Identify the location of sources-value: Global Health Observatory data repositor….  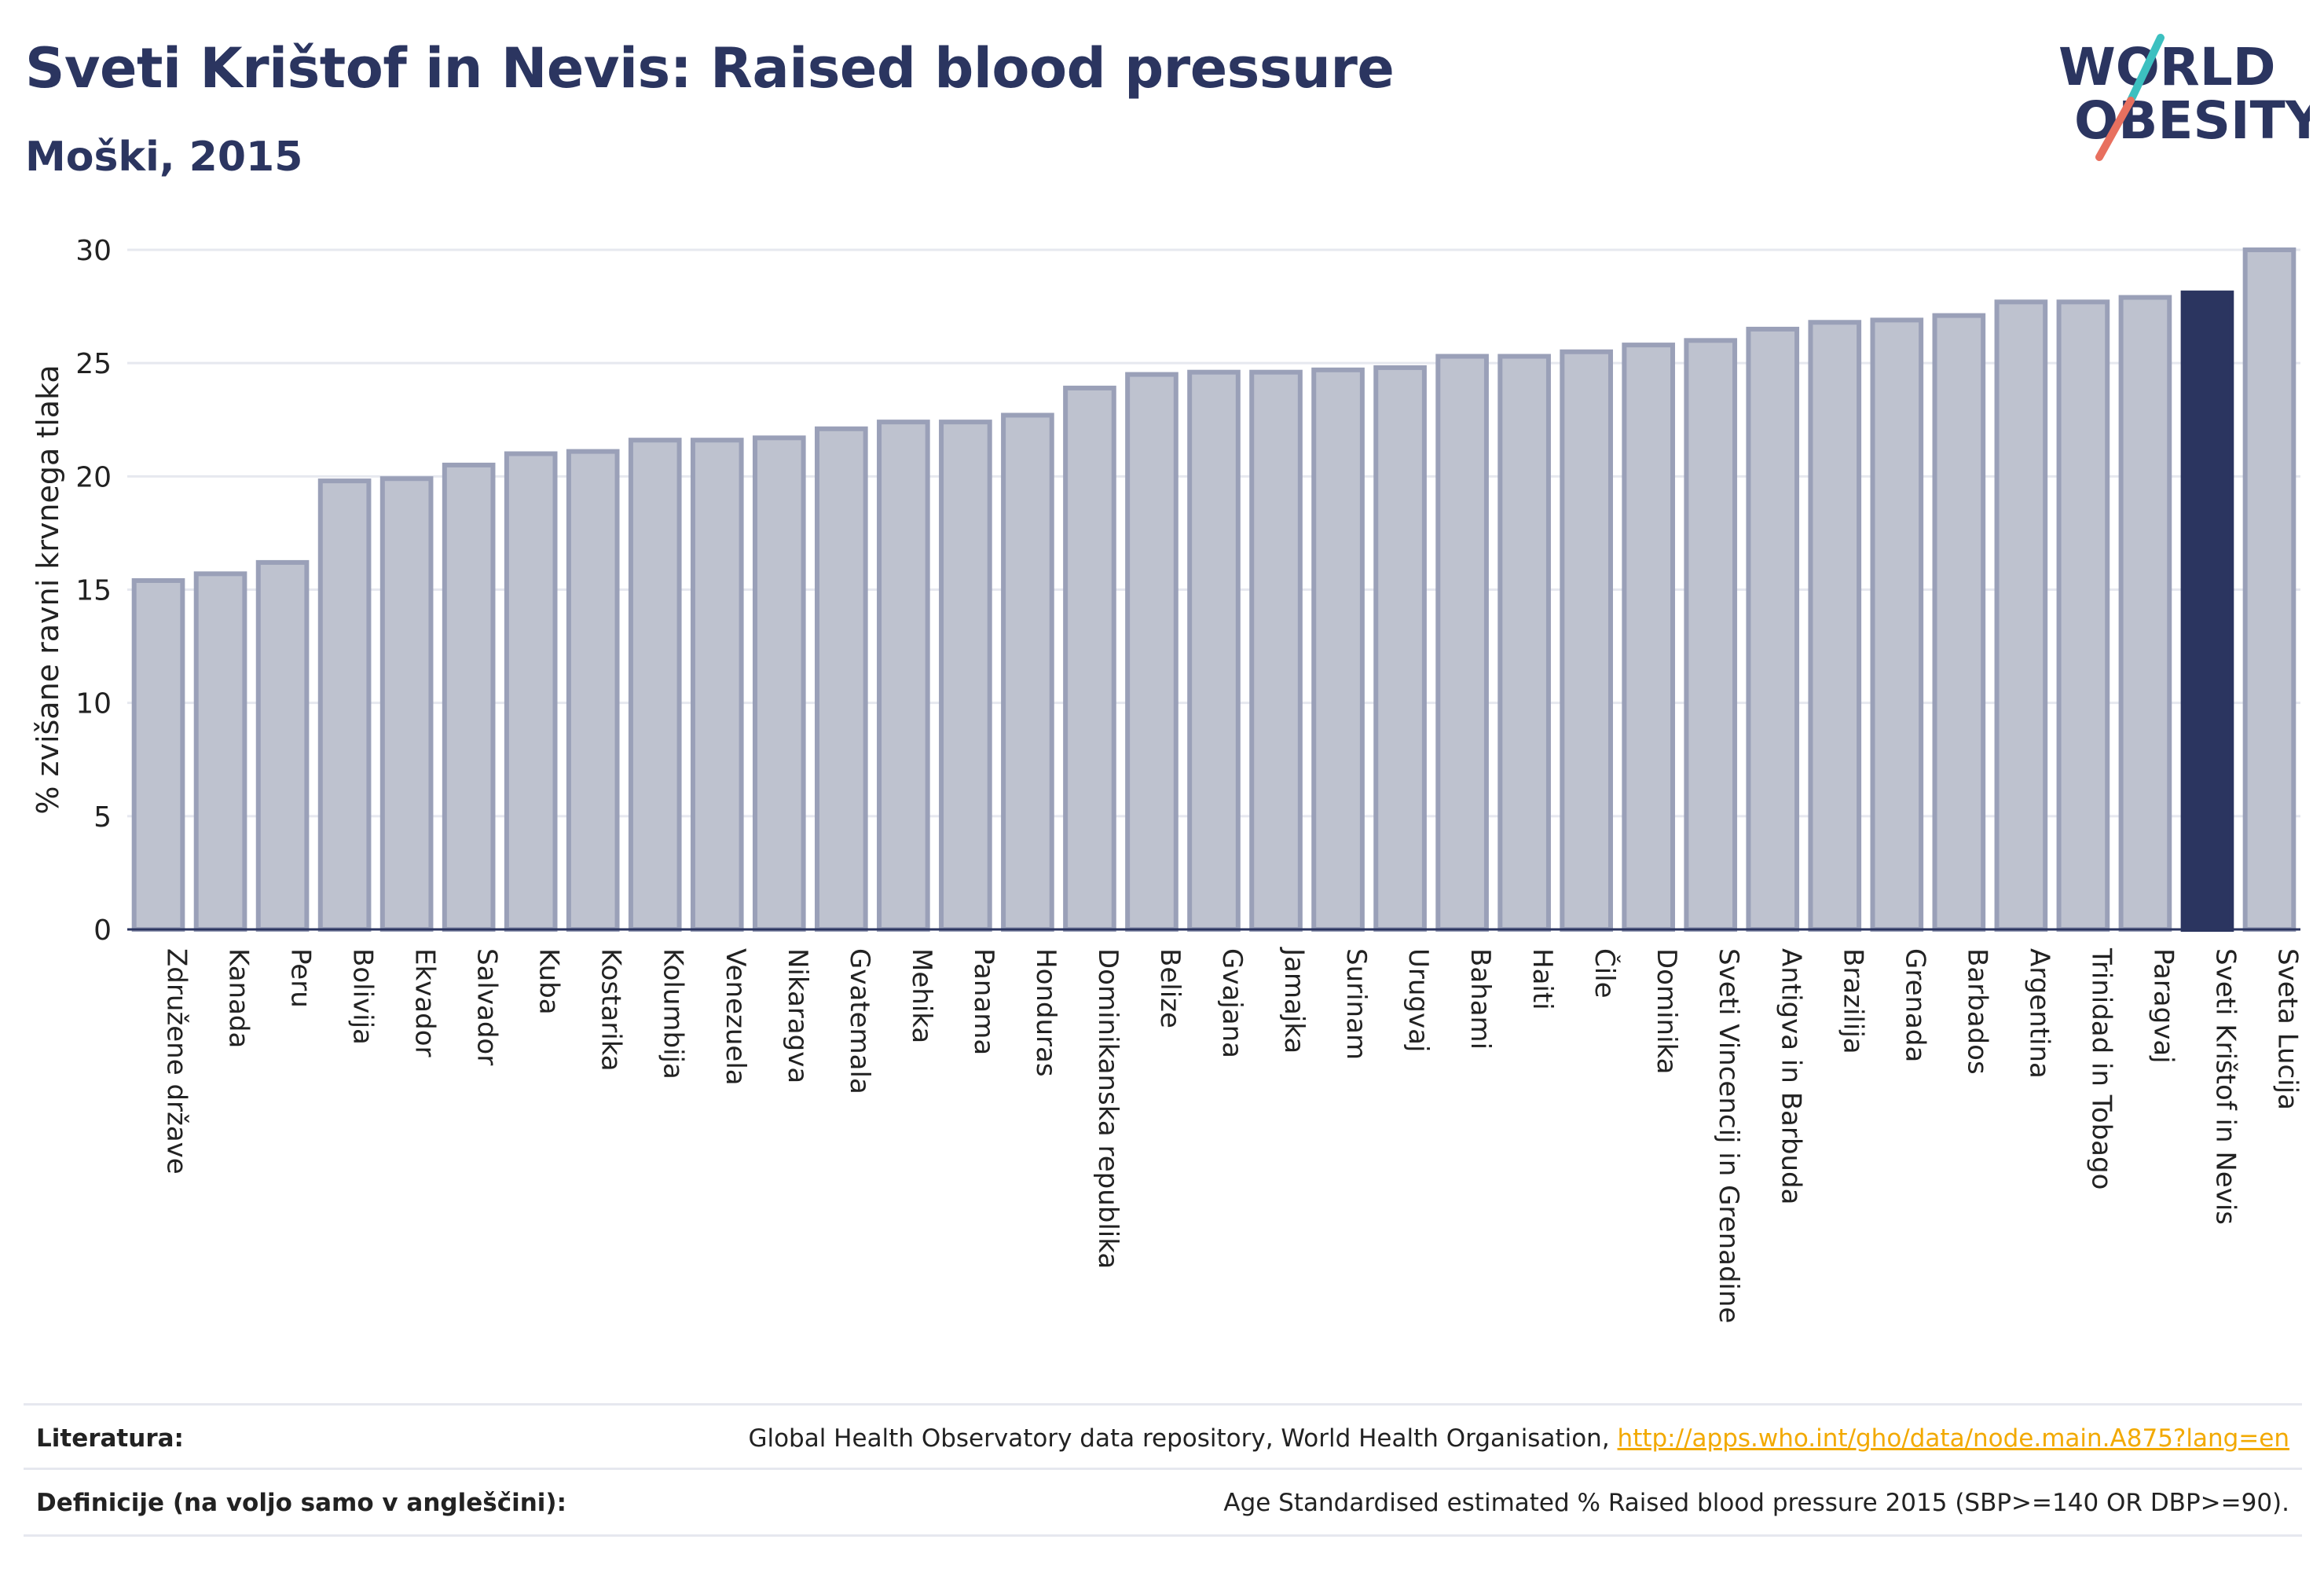
(1518, 1438).